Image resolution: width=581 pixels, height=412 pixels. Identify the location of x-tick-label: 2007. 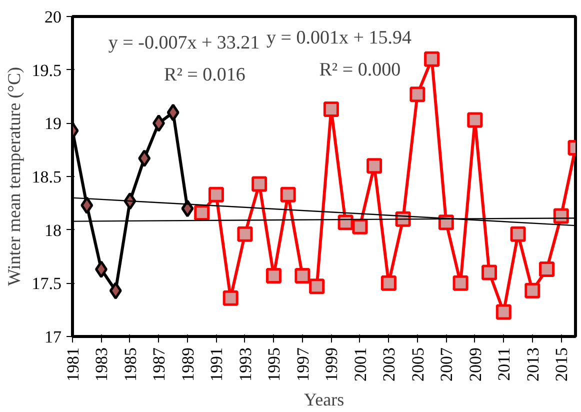
(446, 364).